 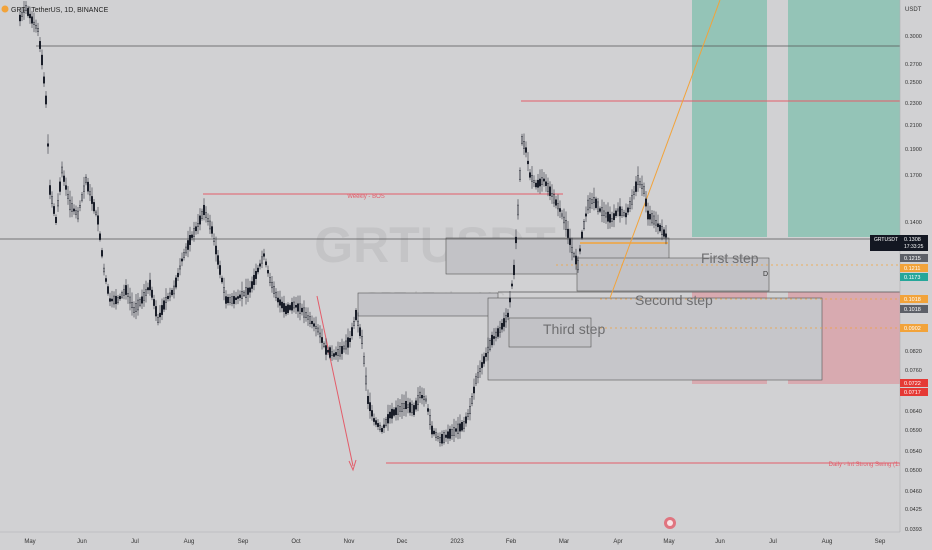 I want to click on header-symbol-line: GRT / TetherUS, 1D, BINANCE, so click(x=60, y=10).